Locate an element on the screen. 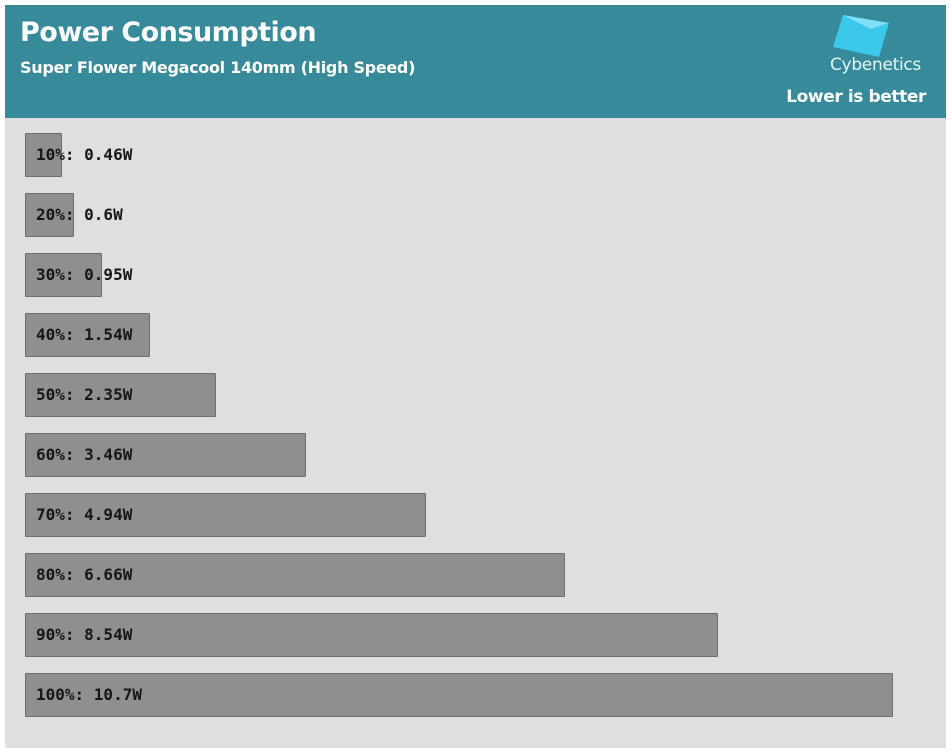  bar-label: 60%: 3.46W is located at coordinates (84, 454).